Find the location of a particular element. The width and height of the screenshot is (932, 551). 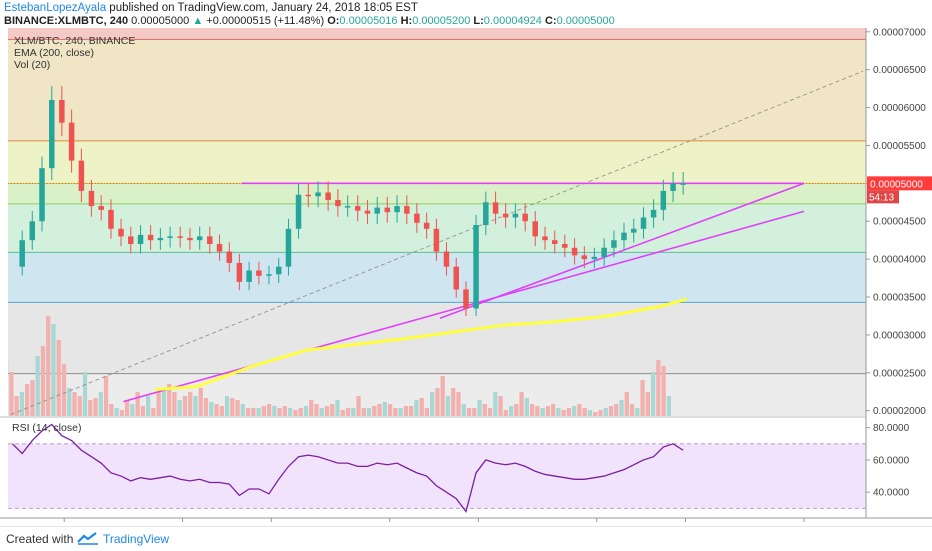

tradingview-brand: TradingView is located at coordinates (136, 539).